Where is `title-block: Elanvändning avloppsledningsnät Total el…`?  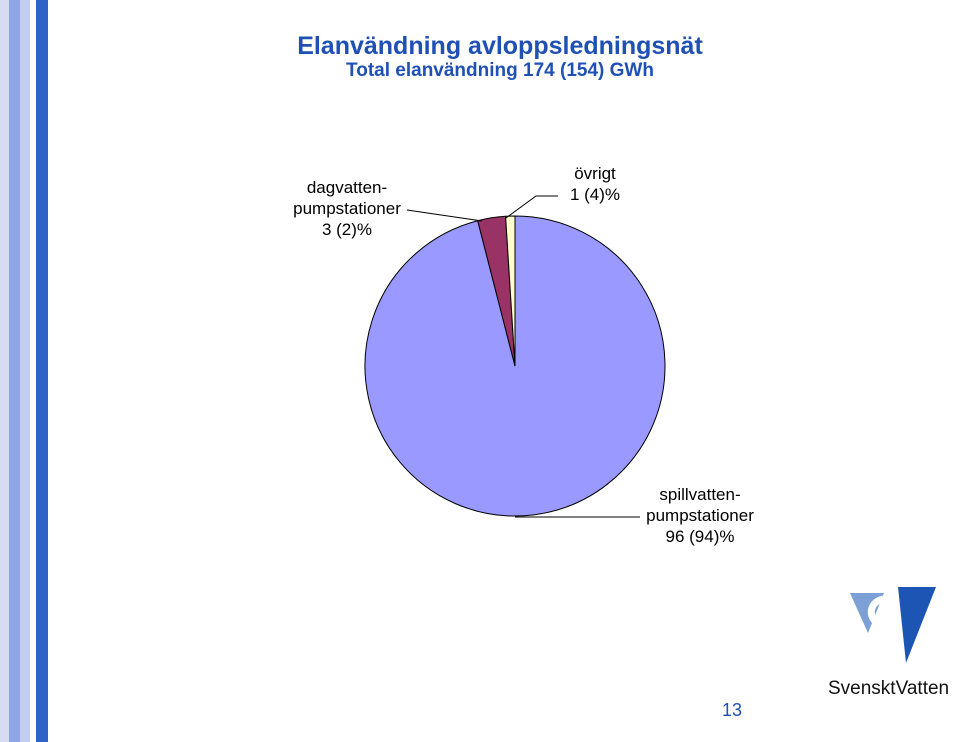
title-block: Elanvändning avloppsledningsnät Total el… is located at coordinates (500, 57).